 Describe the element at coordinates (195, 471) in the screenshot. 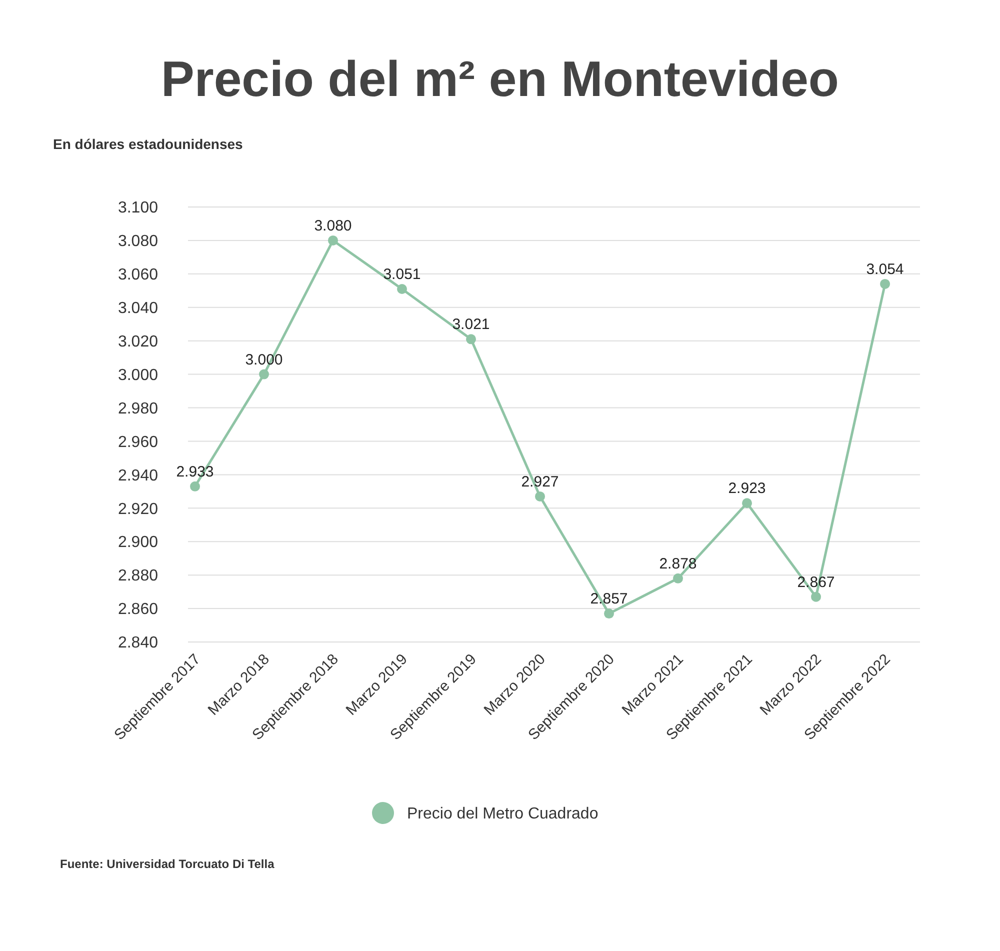

I see `data-label: 2.933` at that location.